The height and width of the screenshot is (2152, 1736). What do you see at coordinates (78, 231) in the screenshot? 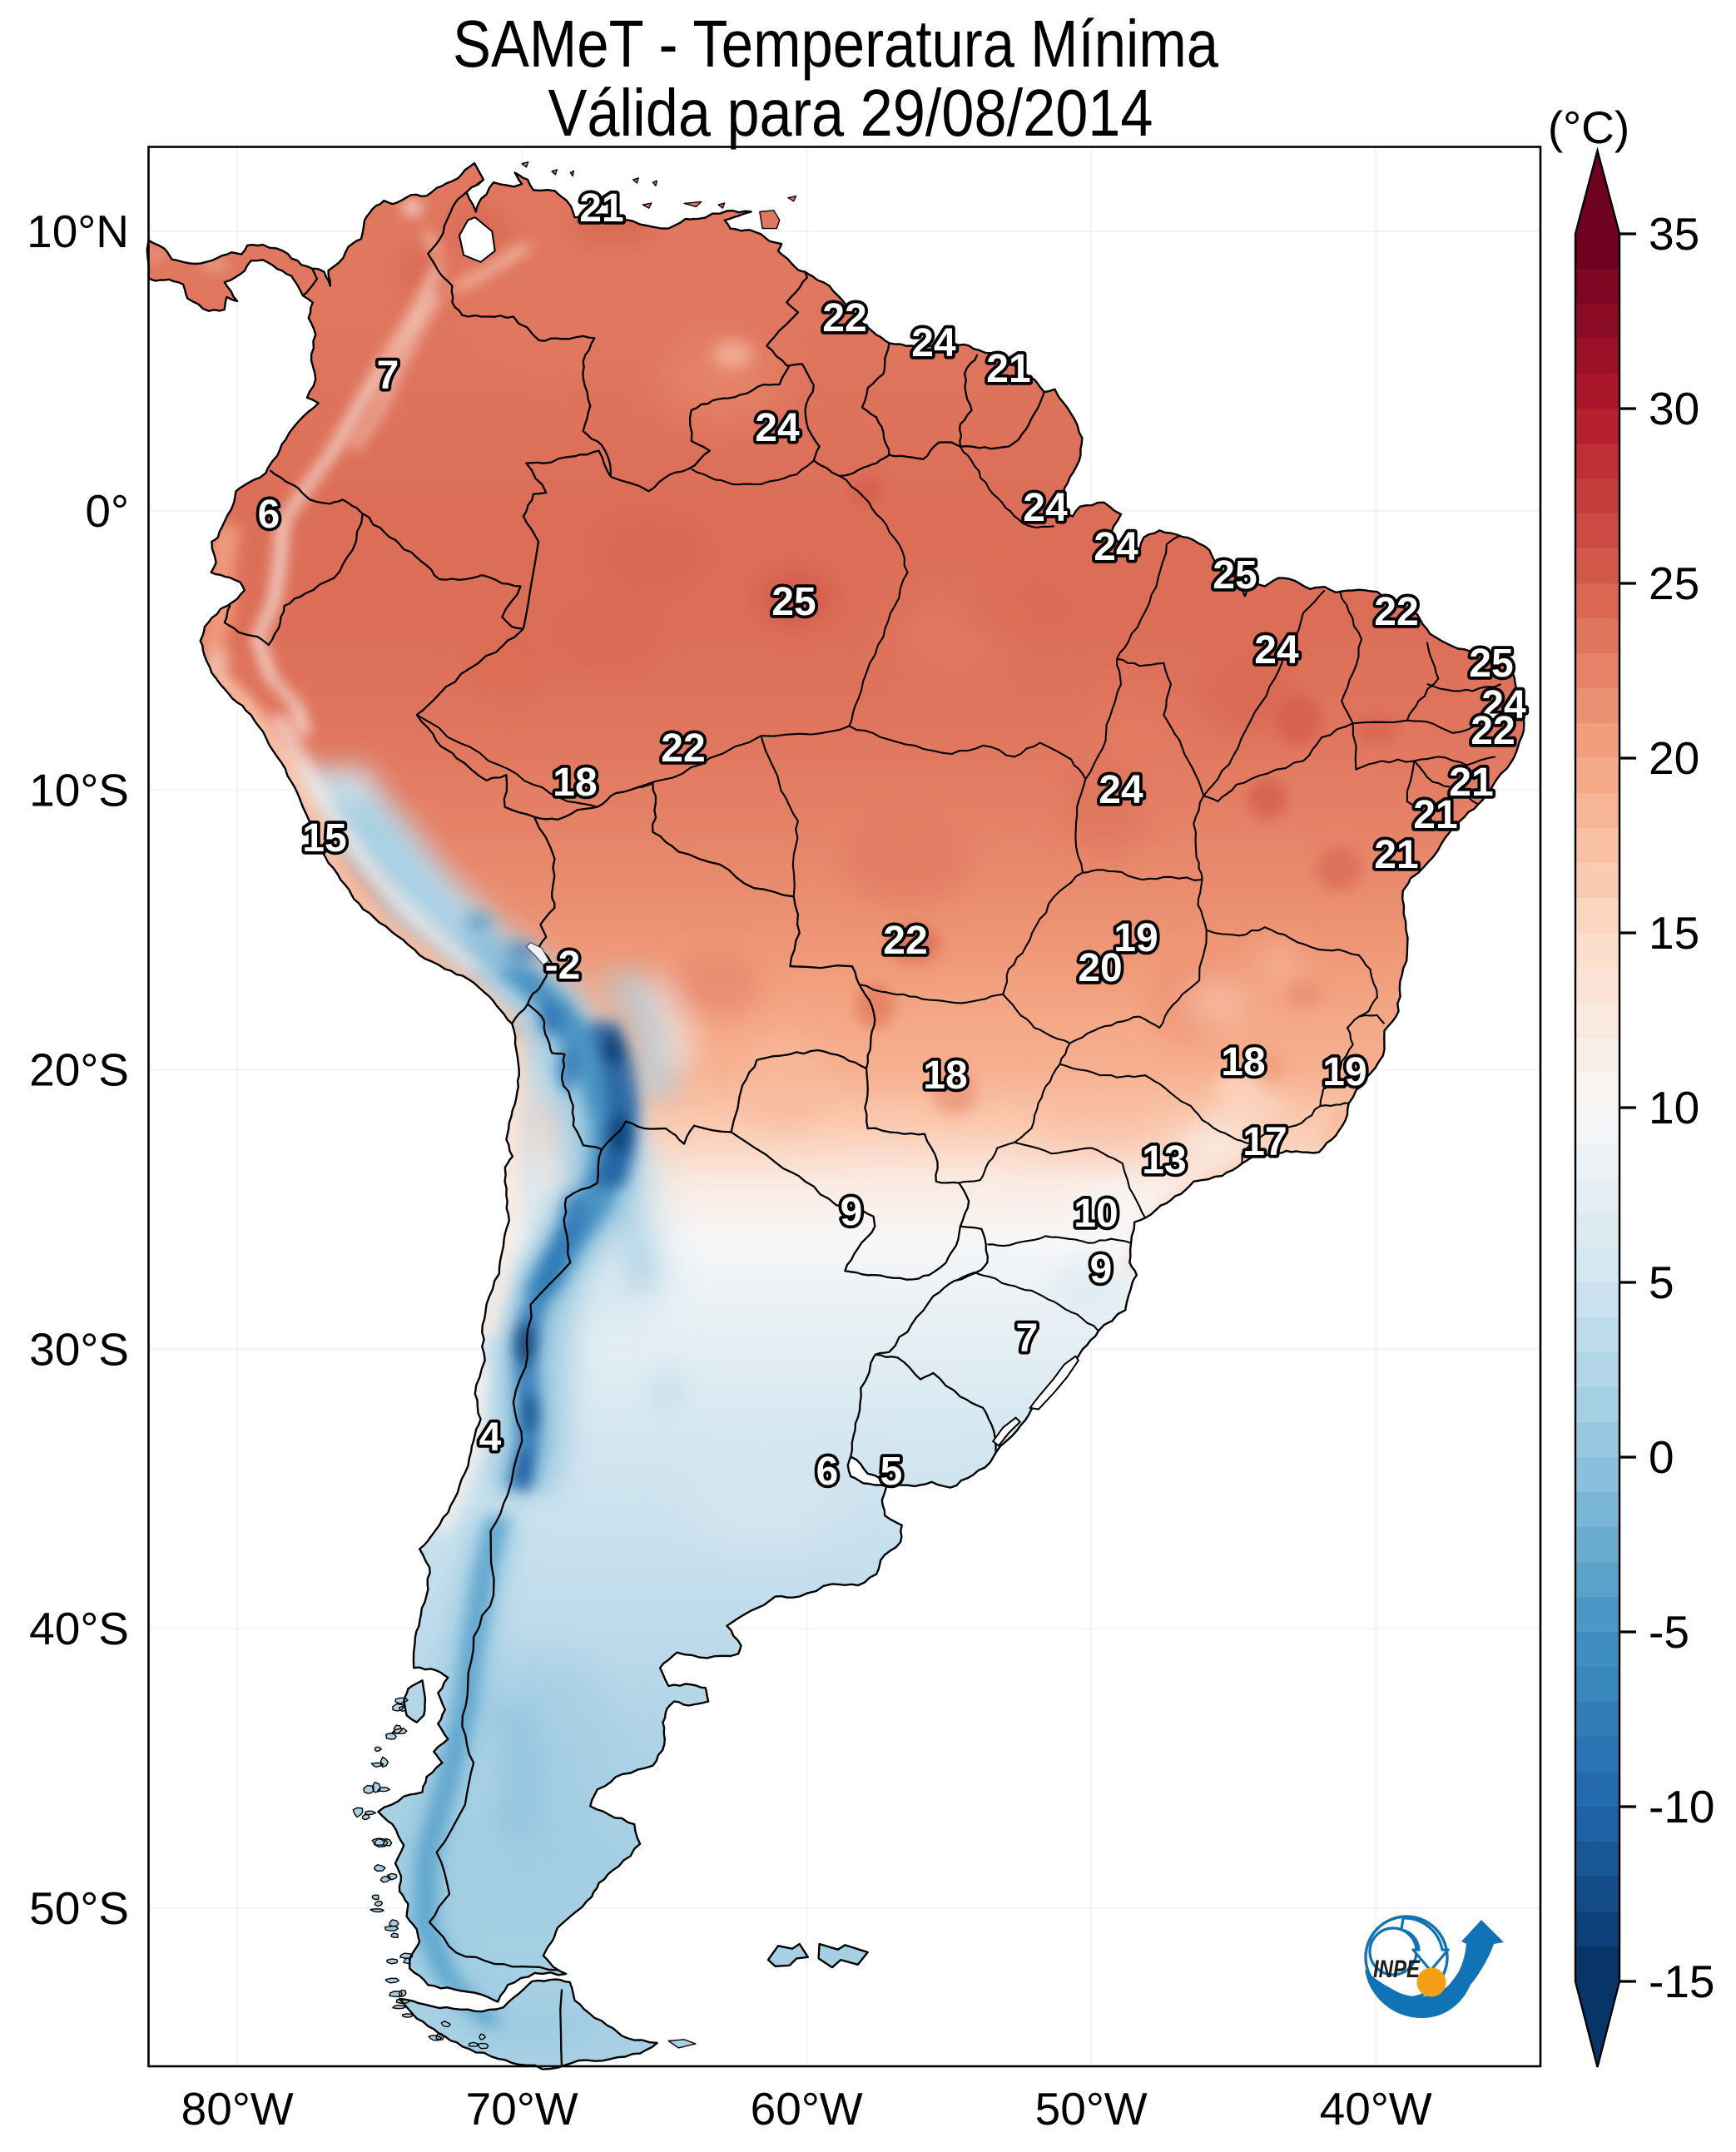
I see `svg-text: 10°N` at bounding box center [78, 231].